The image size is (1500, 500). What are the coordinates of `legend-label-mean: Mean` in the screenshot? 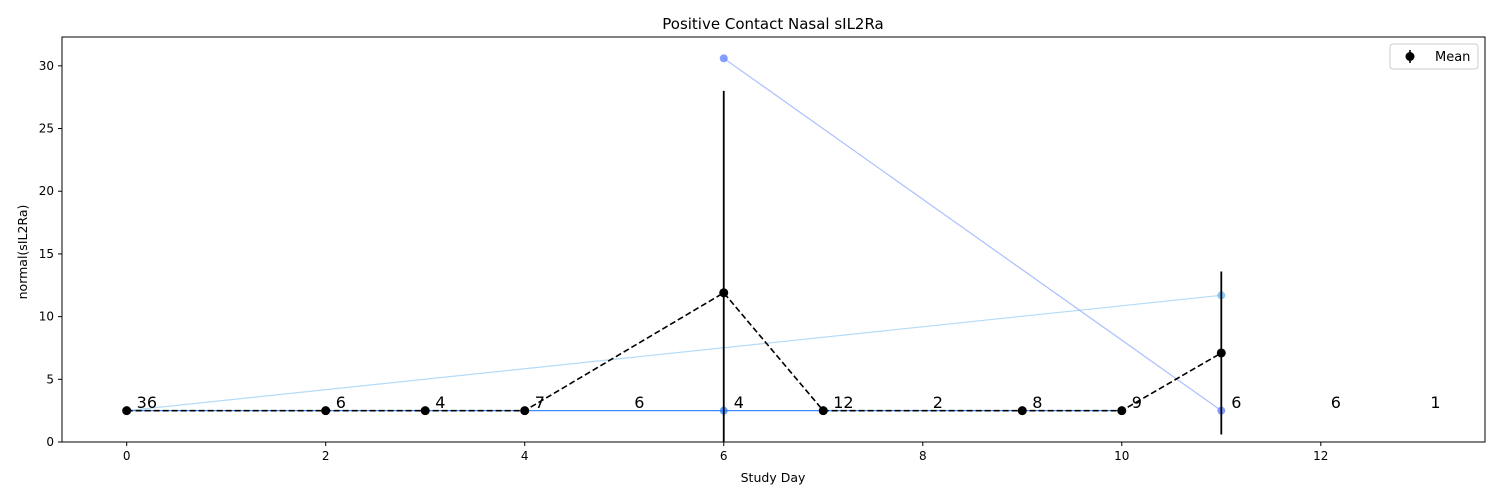 It's located at (1452, 57).